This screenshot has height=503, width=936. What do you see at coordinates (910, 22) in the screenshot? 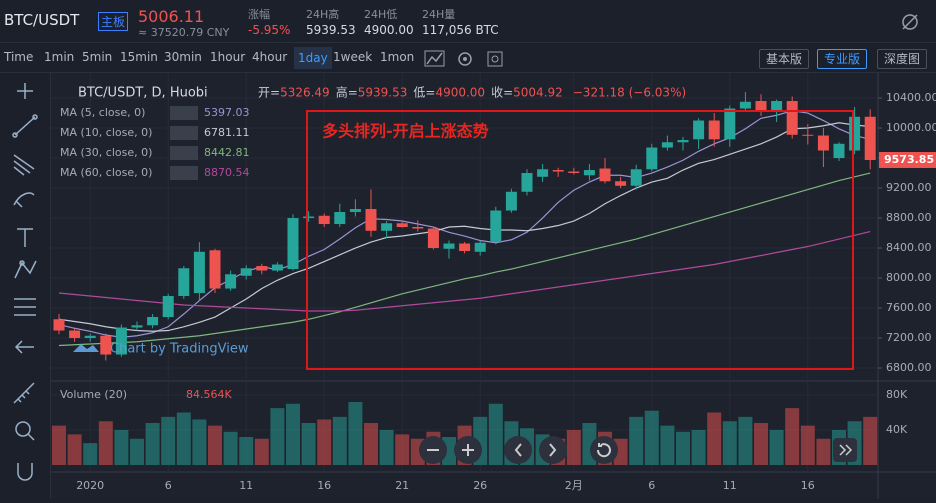
I see `settings-icon` at bounding box center [910, 22].